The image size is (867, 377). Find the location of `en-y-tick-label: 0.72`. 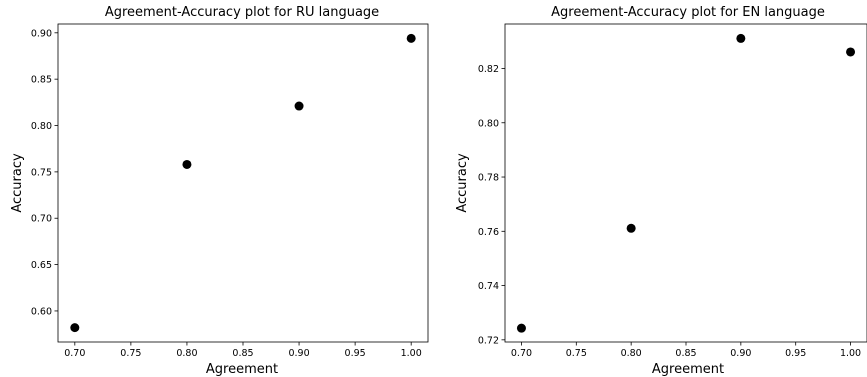

en-y-tick-label: 0.72 is located at coordinates (488, 340).